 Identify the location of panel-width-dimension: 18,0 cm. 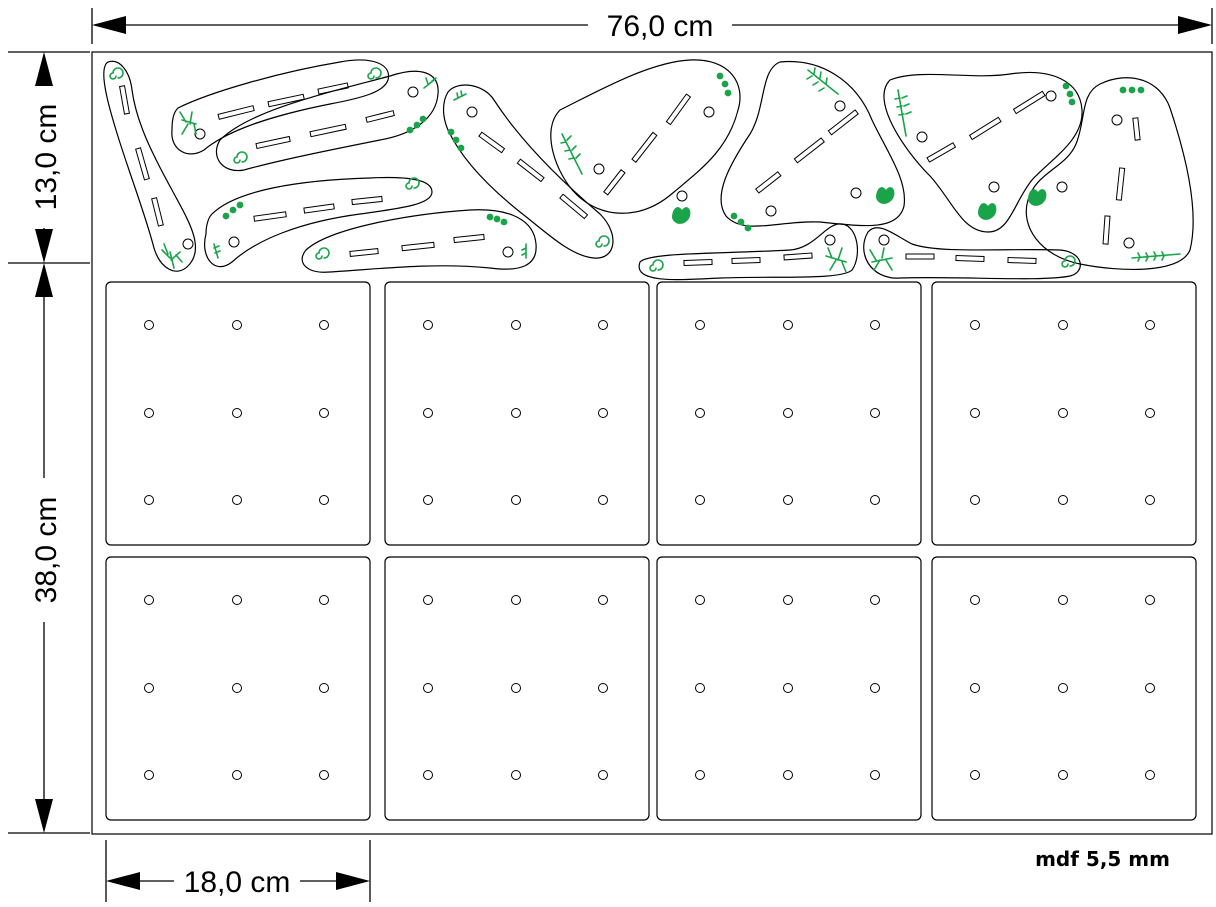
(238, 871).